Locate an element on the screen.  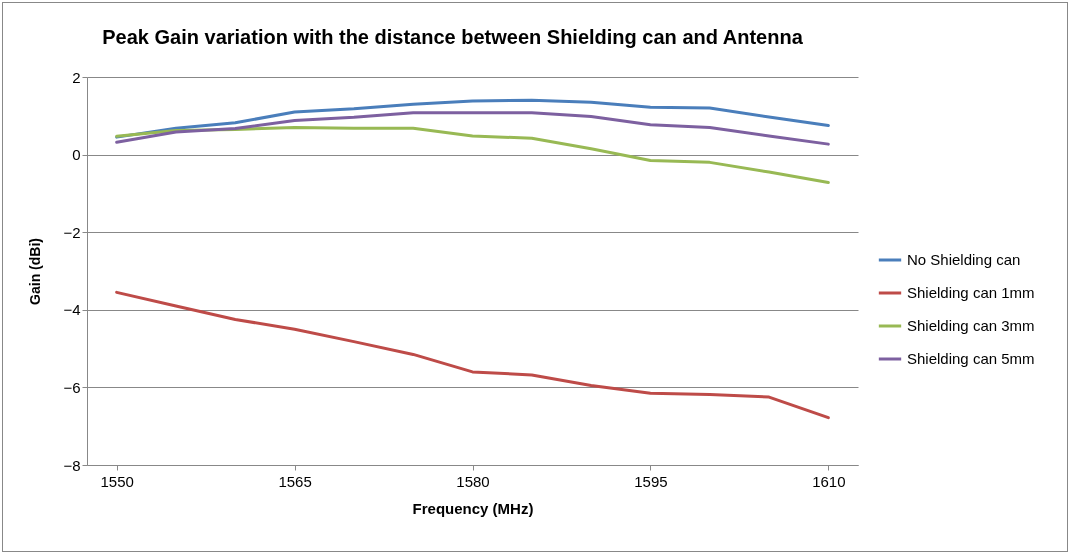
x-tick-label: 1565 is located at coordinates (295, 481).